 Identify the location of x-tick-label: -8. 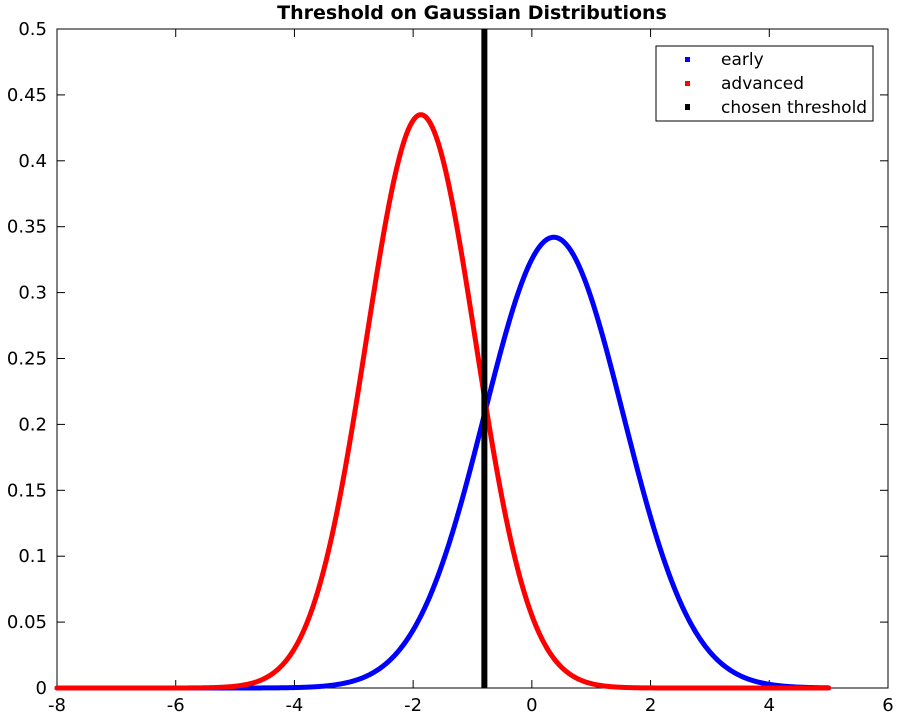
(57, 705).